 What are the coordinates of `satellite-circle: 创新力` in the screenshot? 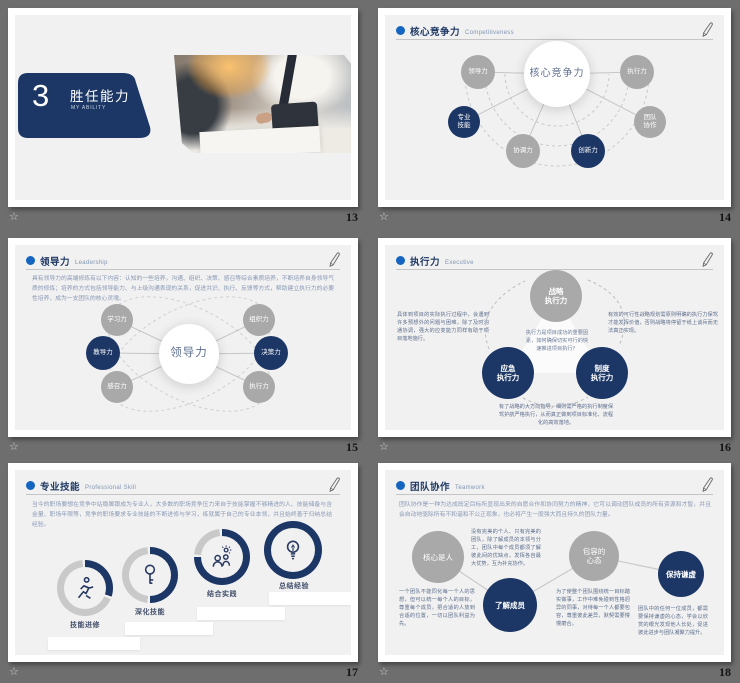 It's located at (588, 151).